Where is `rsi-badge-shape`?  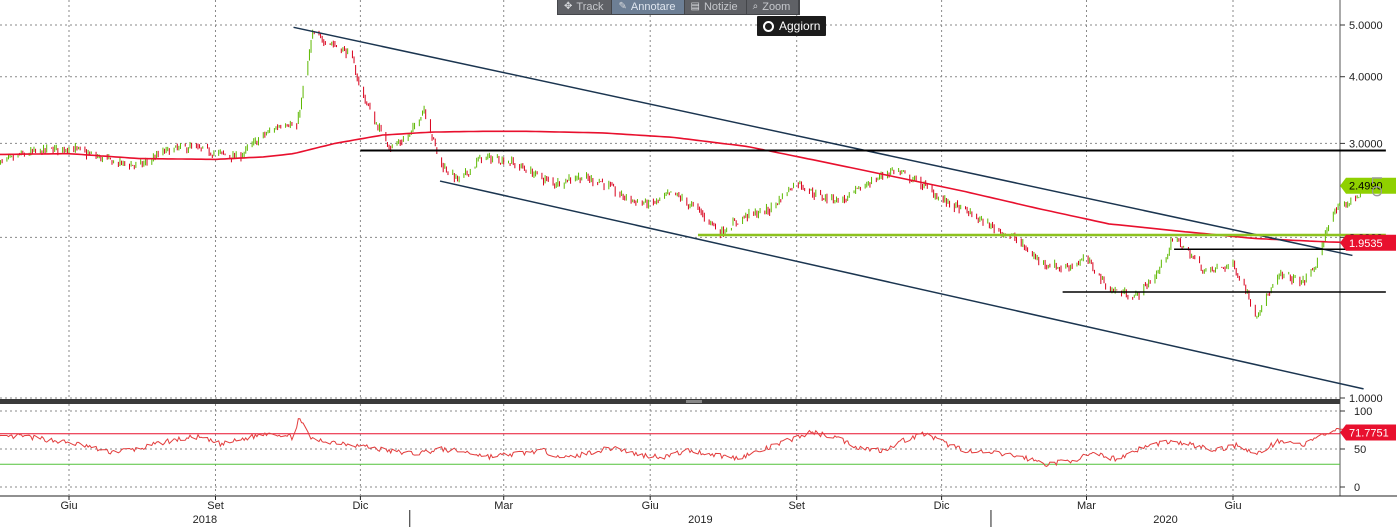 rsi-badge-shape is located at coordinates (1368, 432).